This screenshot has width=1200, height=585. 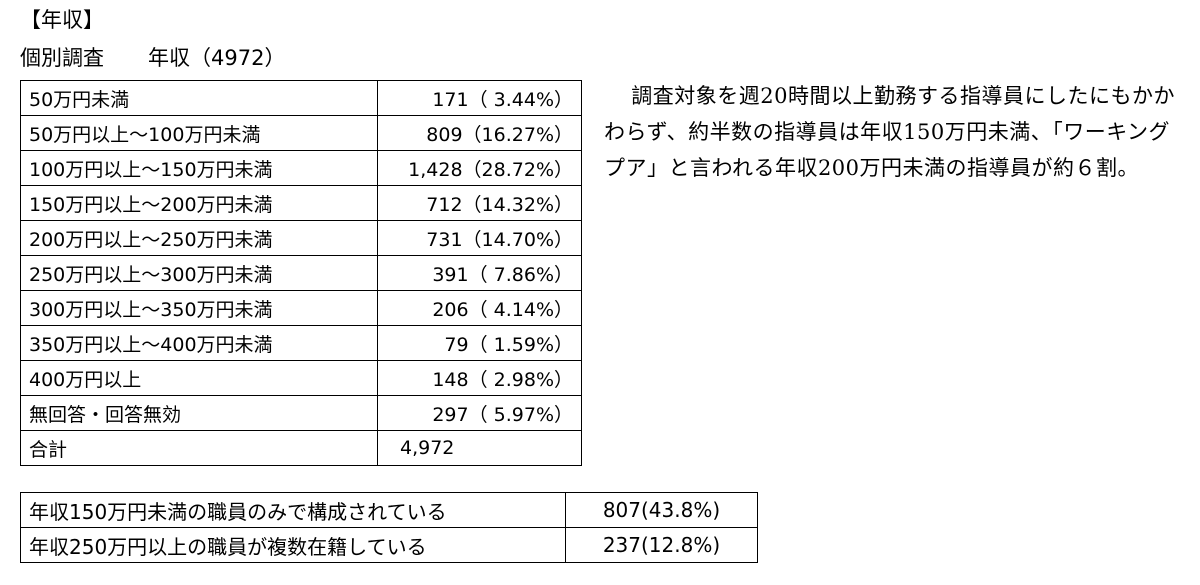 I want to click on value-cell: 4,972, so click(x=479, y=448).